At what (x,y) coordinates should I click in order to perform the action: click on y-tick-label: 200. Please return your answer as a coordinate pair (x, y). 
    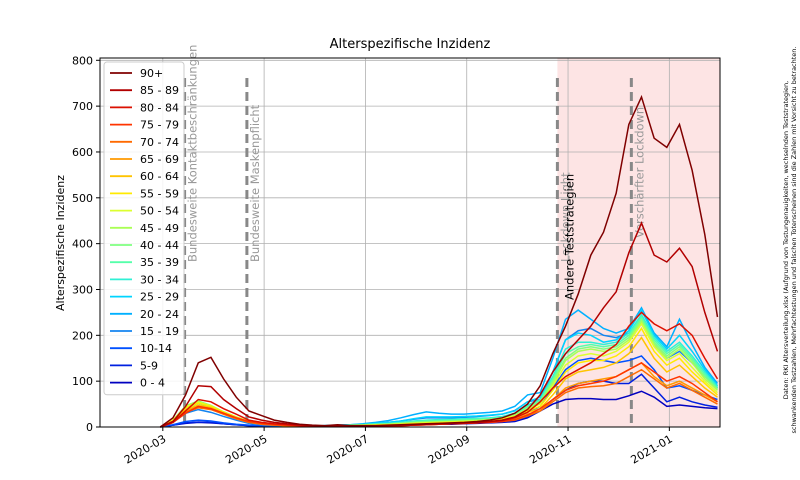
    Looking at the image, I should click on (82, 335).